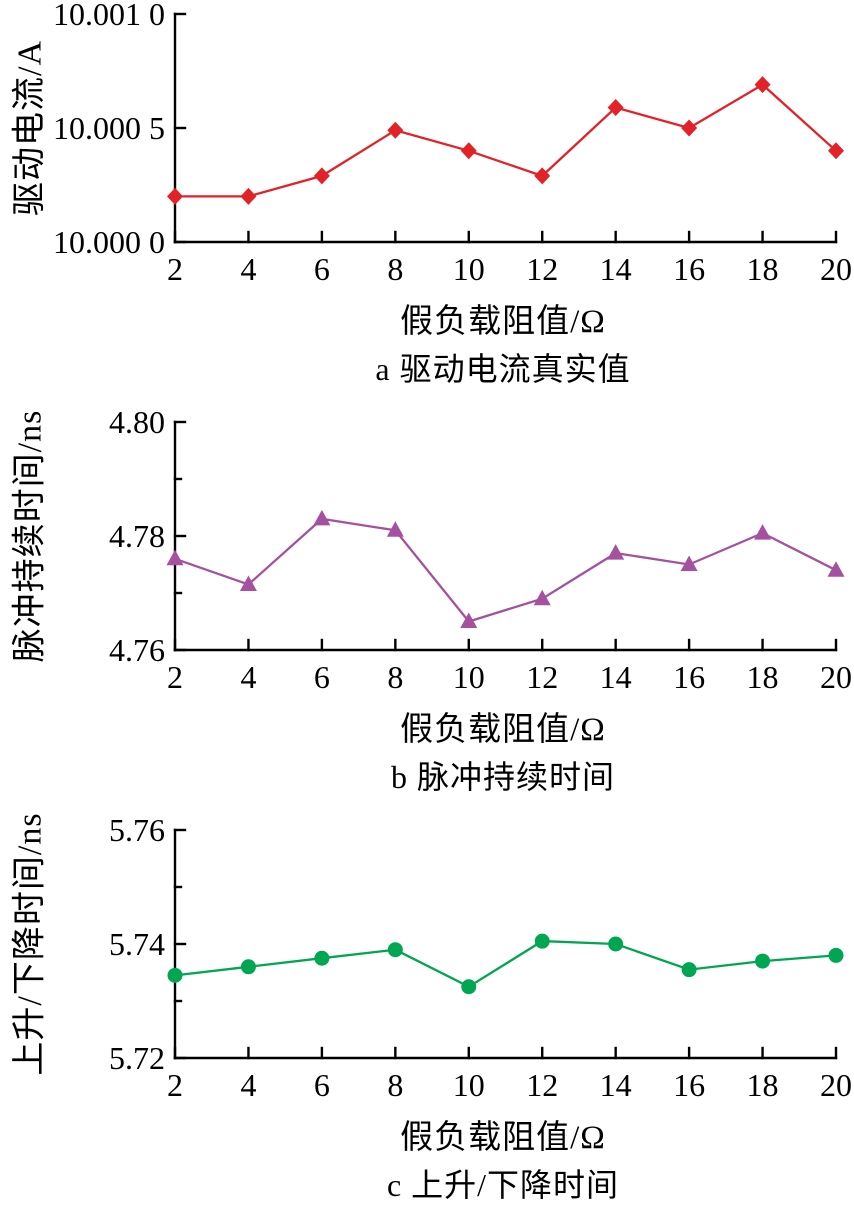 The height and width of the screenshot is (1225, 854). What do you see at coordinates (503, 1138) in the screenshot?
I see `chart-c-x-axis-label: 假负载阻值/Ω` at bounding box center [503, 1138].